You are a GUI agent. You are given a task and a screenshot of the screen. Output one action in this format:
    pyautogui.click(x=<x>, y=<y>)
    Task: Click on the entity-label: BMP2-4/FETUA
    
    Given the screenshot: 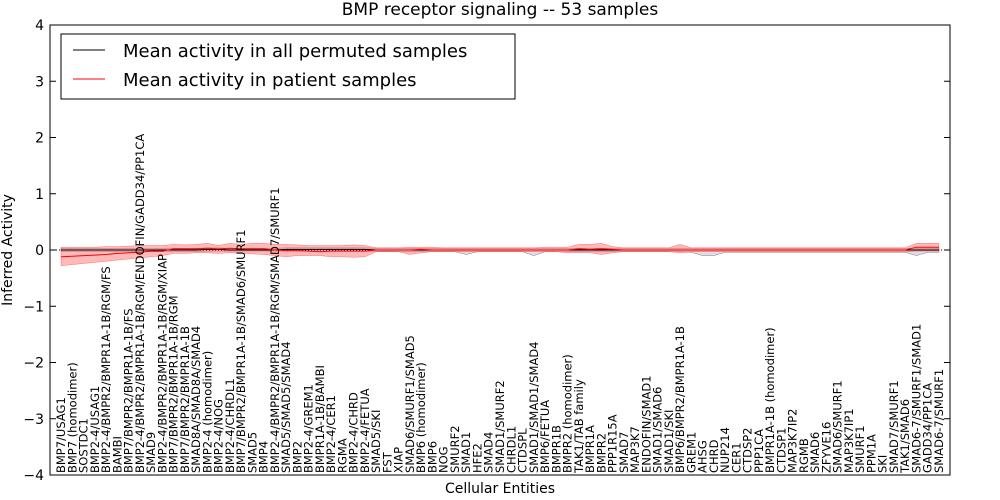 What is the action you would take?
    pyautogui.click(x=365, y=430)
    